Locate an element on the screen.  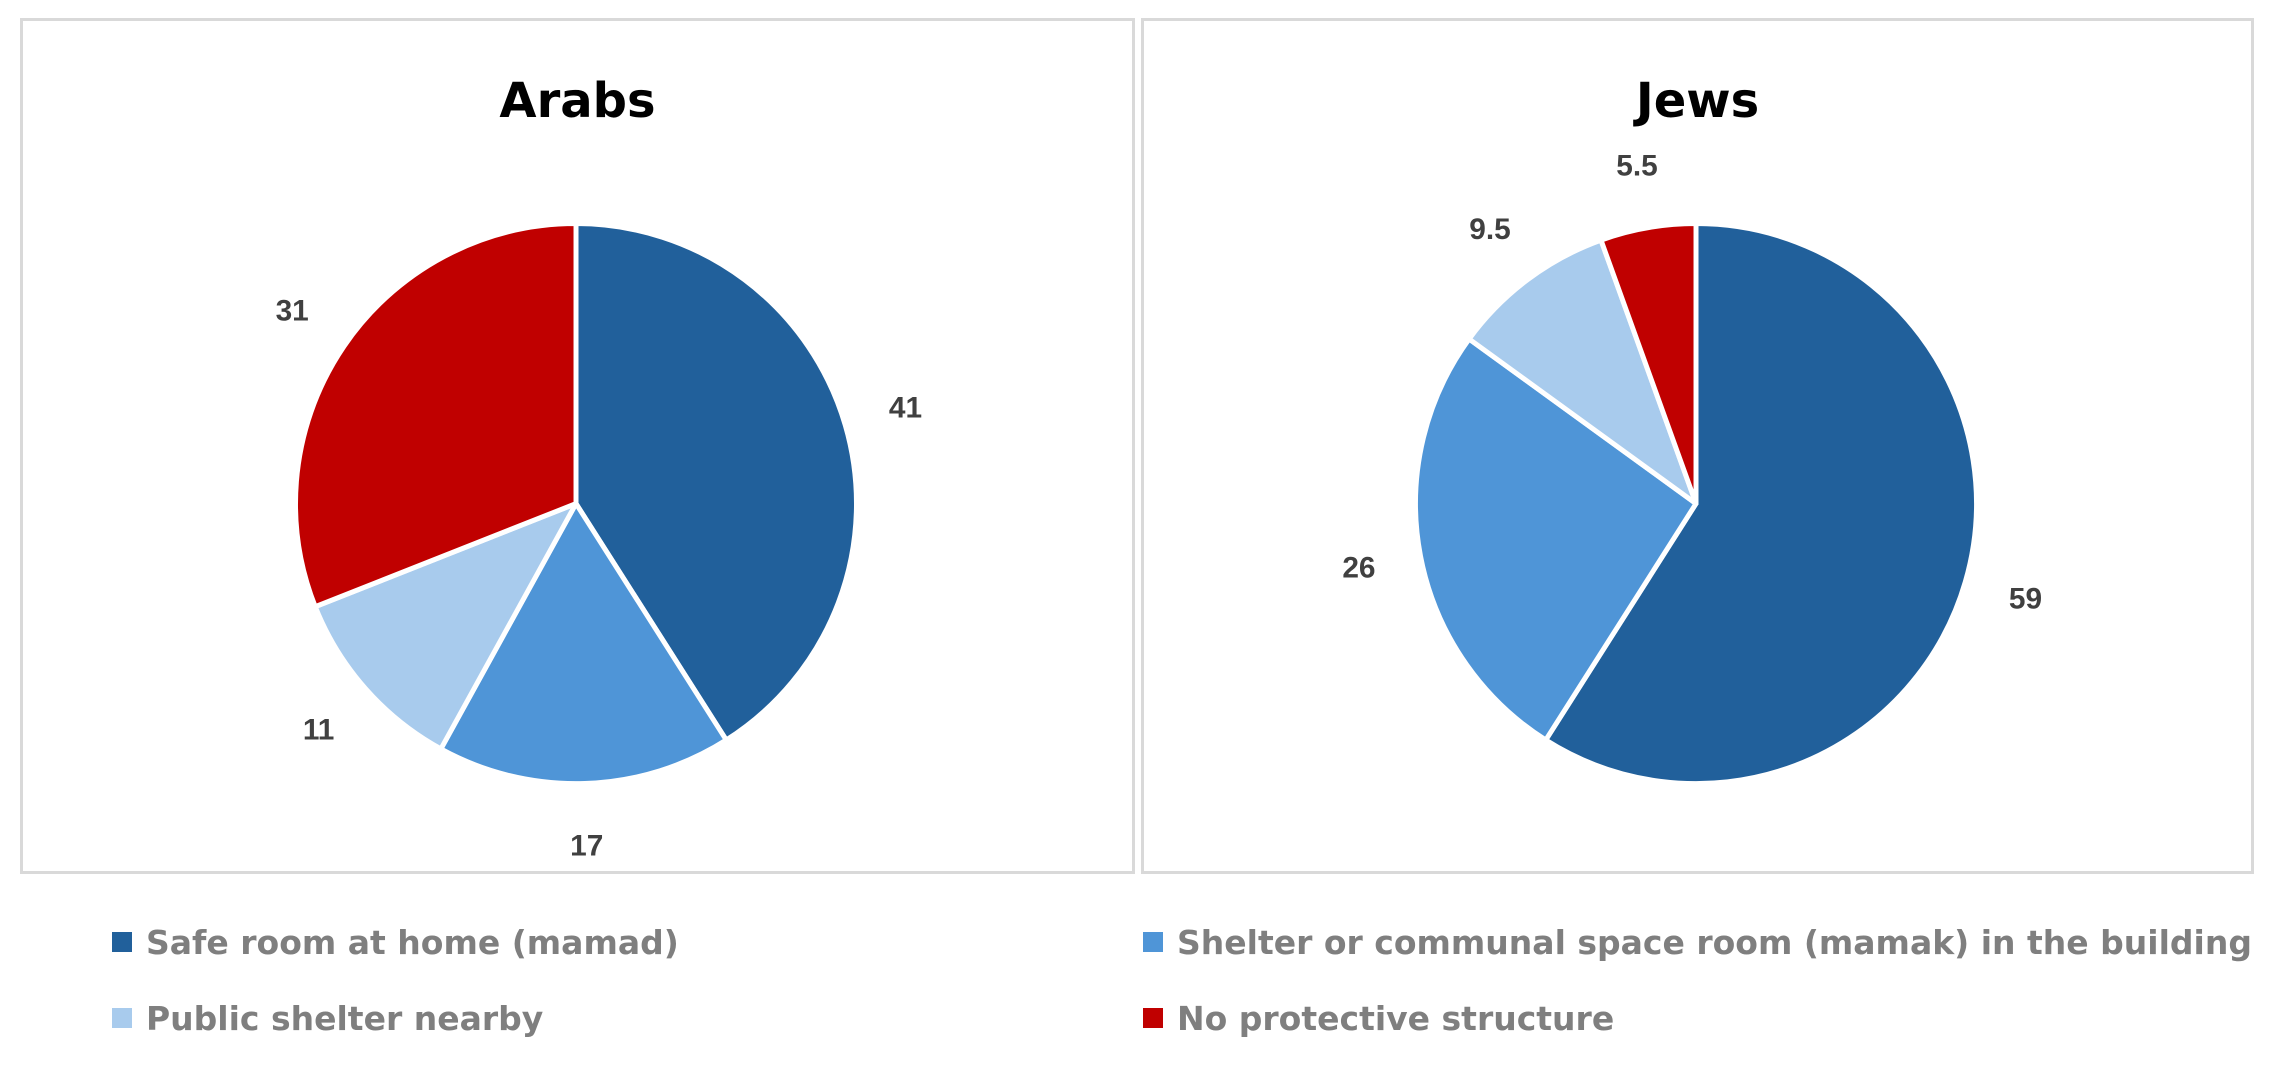
chart-title: Jews is located at coordinates (1697, 101).